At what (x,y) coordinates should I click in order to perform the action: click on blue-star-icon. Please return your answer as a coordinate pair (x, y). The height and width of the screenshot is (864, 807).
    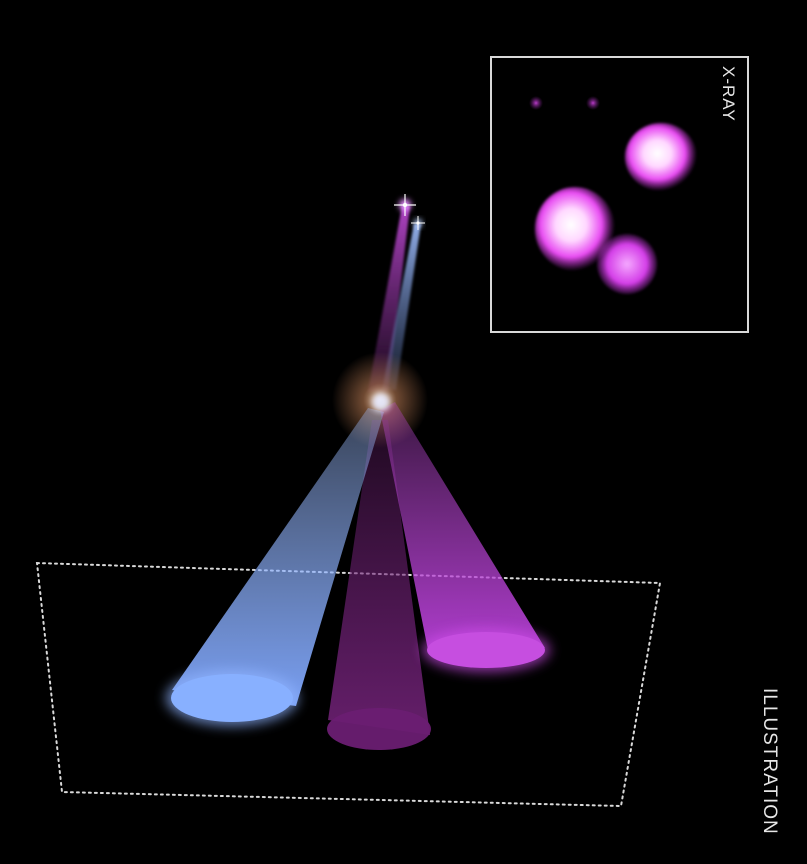
    Looking at the image, I should click on (418, 223).